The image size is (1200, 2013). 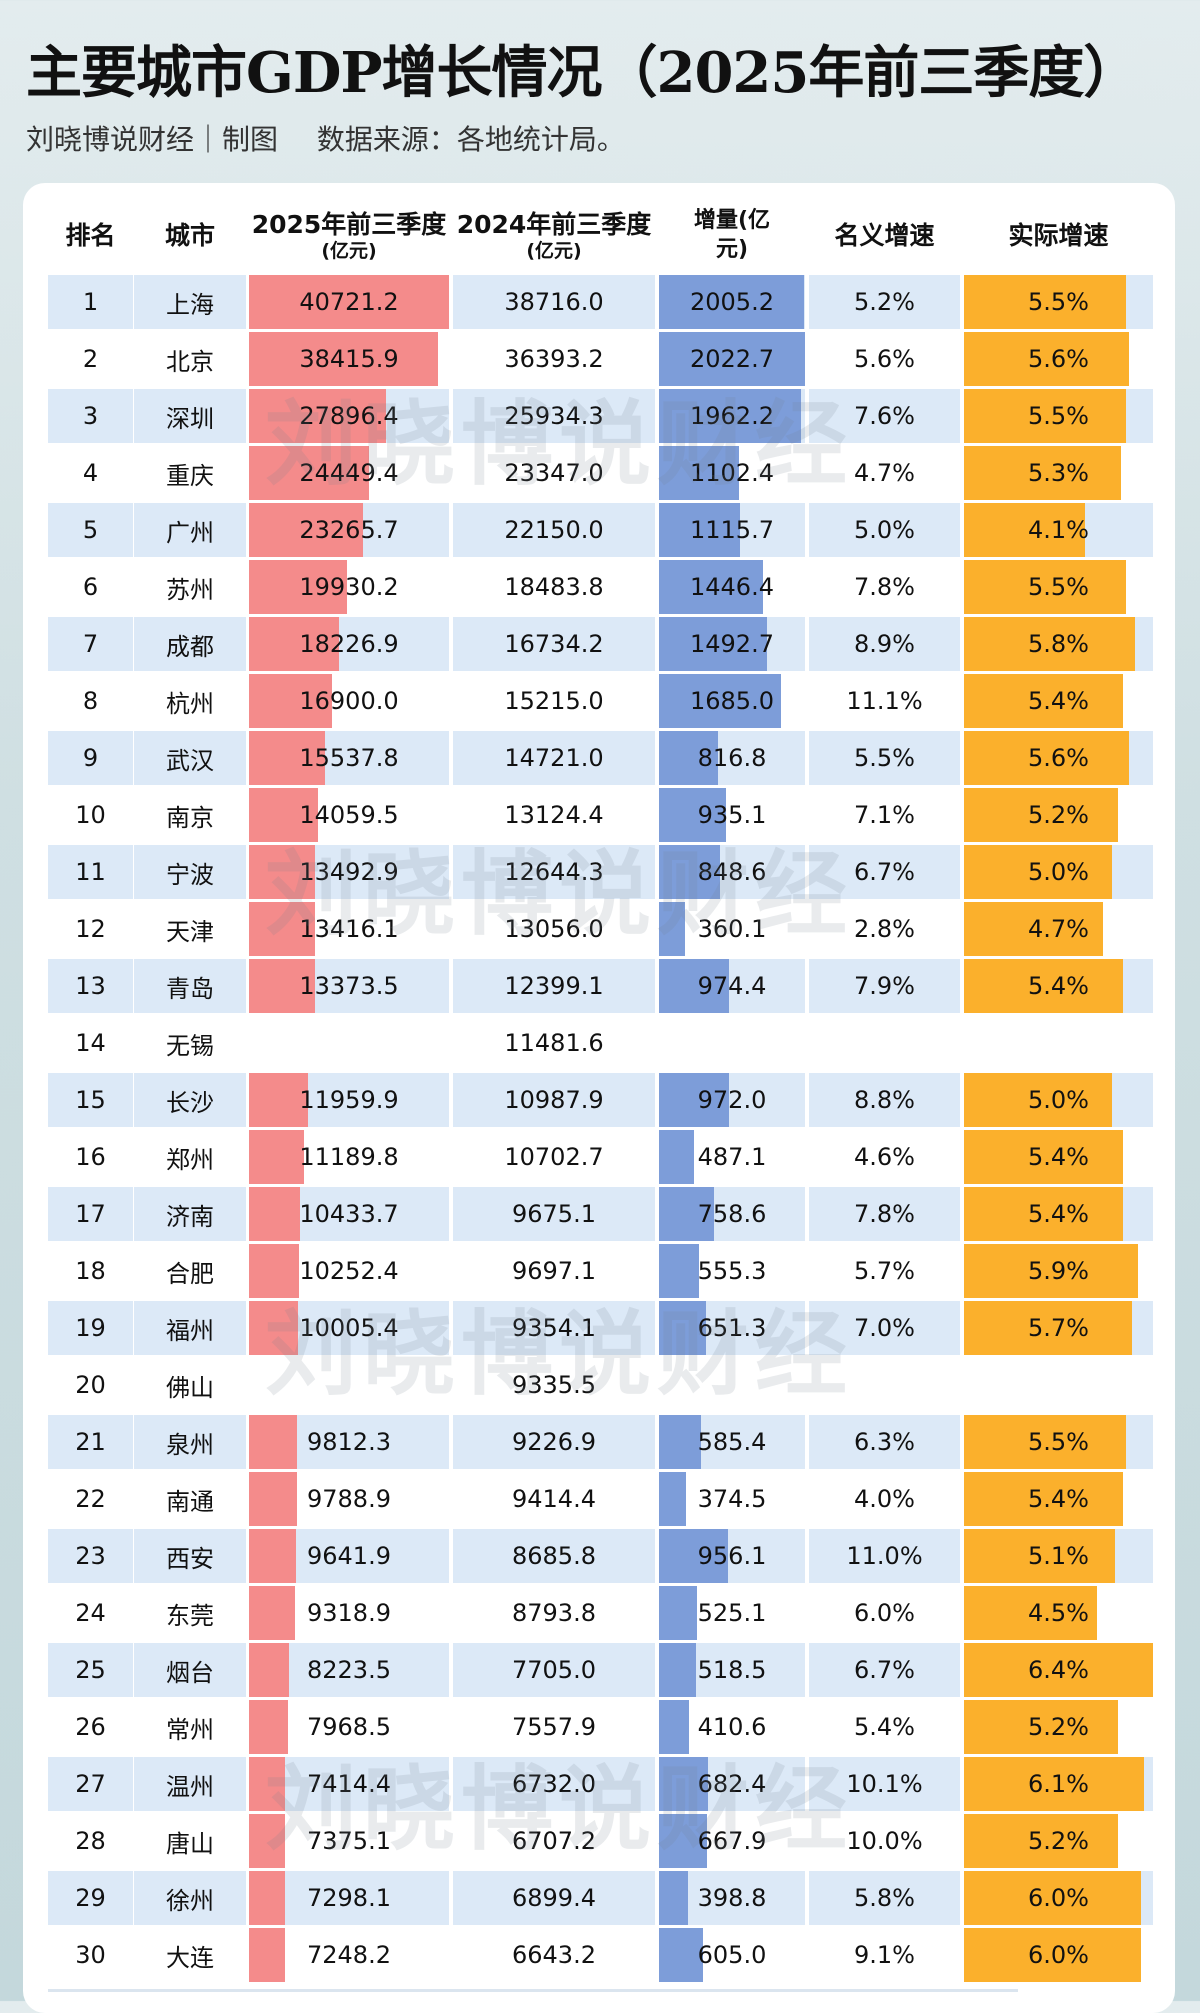 I want to click on cell-text: 651.3, so click(x=732, y=1328).